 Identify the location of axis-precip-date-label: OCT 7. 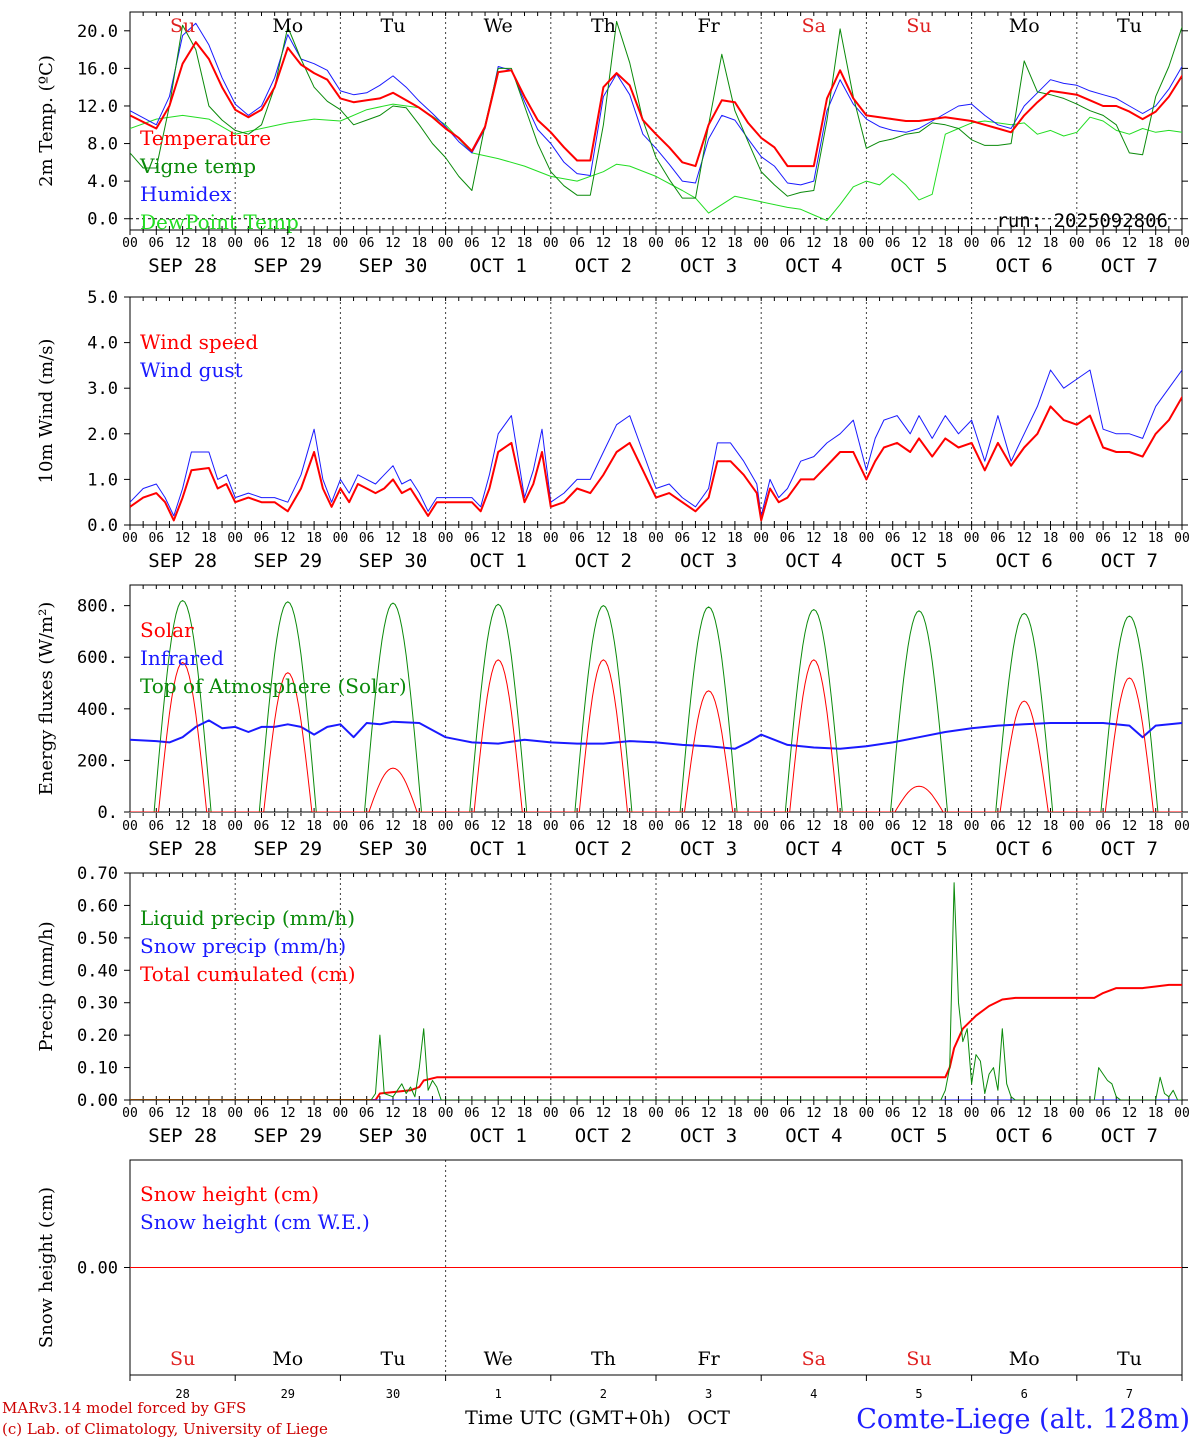
(1129, 1136).